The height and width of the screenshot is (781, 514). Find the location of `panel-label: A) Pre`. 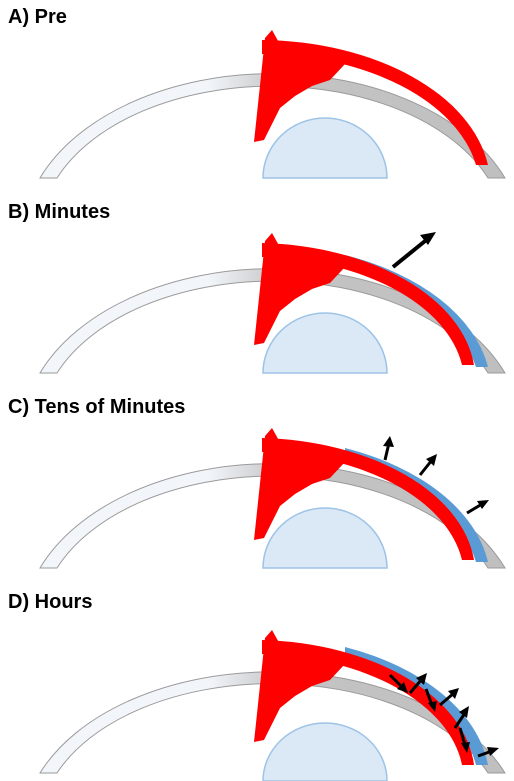

panel-label: A) Pre is located at coordinates (37, 17).